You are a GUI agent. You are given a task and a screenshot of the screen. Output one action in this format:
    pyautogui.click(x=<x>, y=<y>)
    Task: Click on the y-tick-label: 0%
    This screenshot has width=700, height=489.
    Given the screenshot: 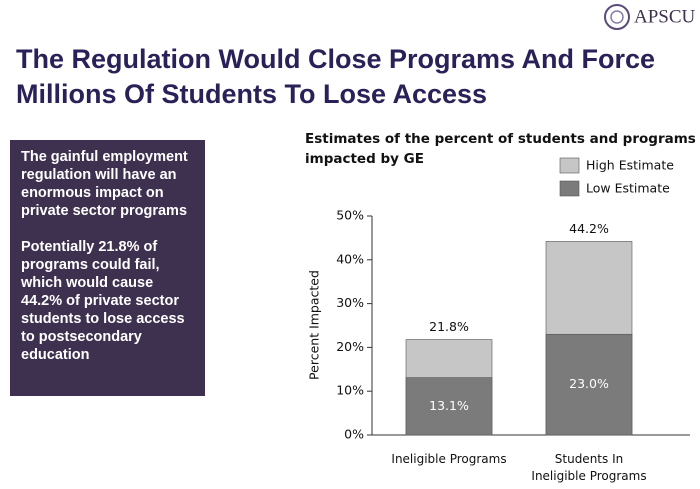 What is the action you would take?
    pyautogui.click(x=354, y=434)
    